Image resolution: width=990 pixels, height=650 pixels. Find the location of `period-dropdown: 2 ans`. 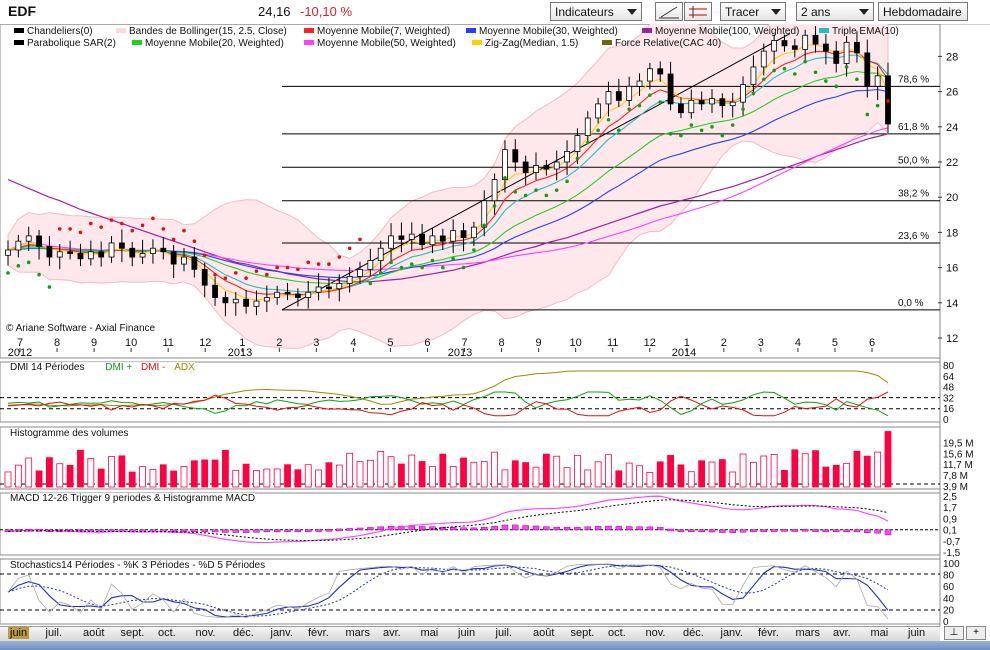

period-dropdown: 2 ans is located at coordinates (835, 11).